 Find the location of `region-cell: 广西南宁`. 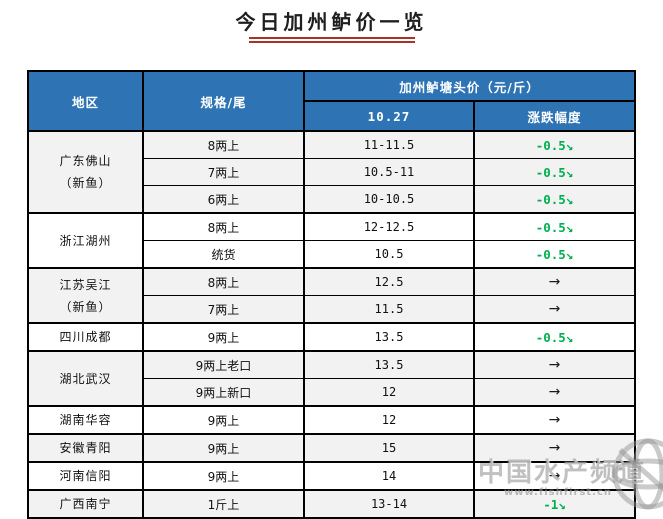

region-cell: 广西南宁 is located at coordinates (85, 504).